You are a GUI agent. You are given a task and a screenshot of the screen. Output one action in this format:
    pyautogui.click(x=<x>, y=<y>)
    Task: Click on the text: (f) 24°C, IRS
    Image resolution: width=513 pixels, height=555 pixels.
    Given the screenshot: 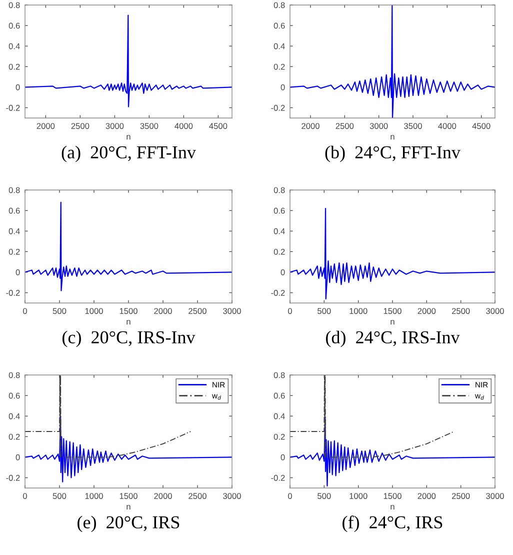 What is the action you would take?
    pyautogui.click(x=392, y=524)
    